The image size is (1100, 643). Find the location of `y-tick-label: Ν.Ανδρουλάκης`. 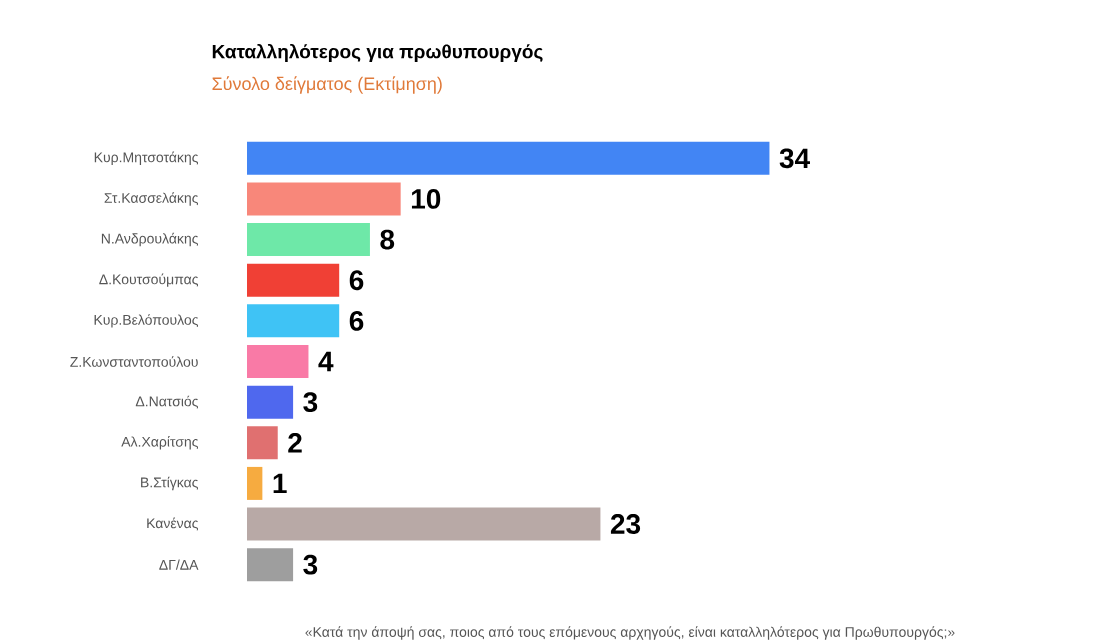

y-tick-label: Ν.Ανδρουλάκης is located at coordinates (150, 239).